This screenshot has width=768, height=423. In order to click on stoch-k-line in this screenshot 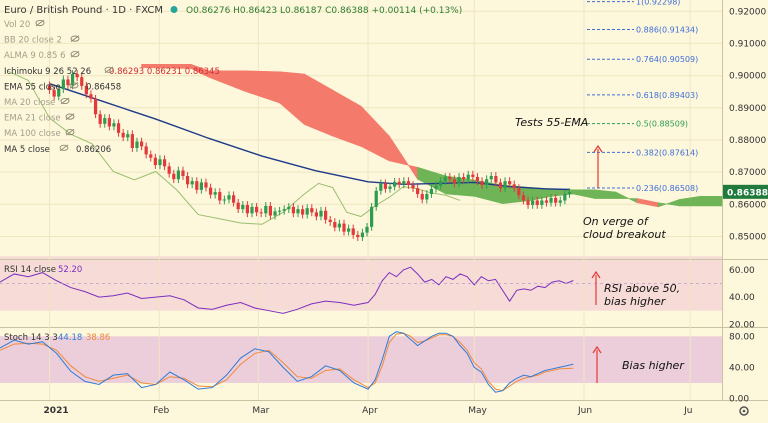, I will do `click(287, 362)`.